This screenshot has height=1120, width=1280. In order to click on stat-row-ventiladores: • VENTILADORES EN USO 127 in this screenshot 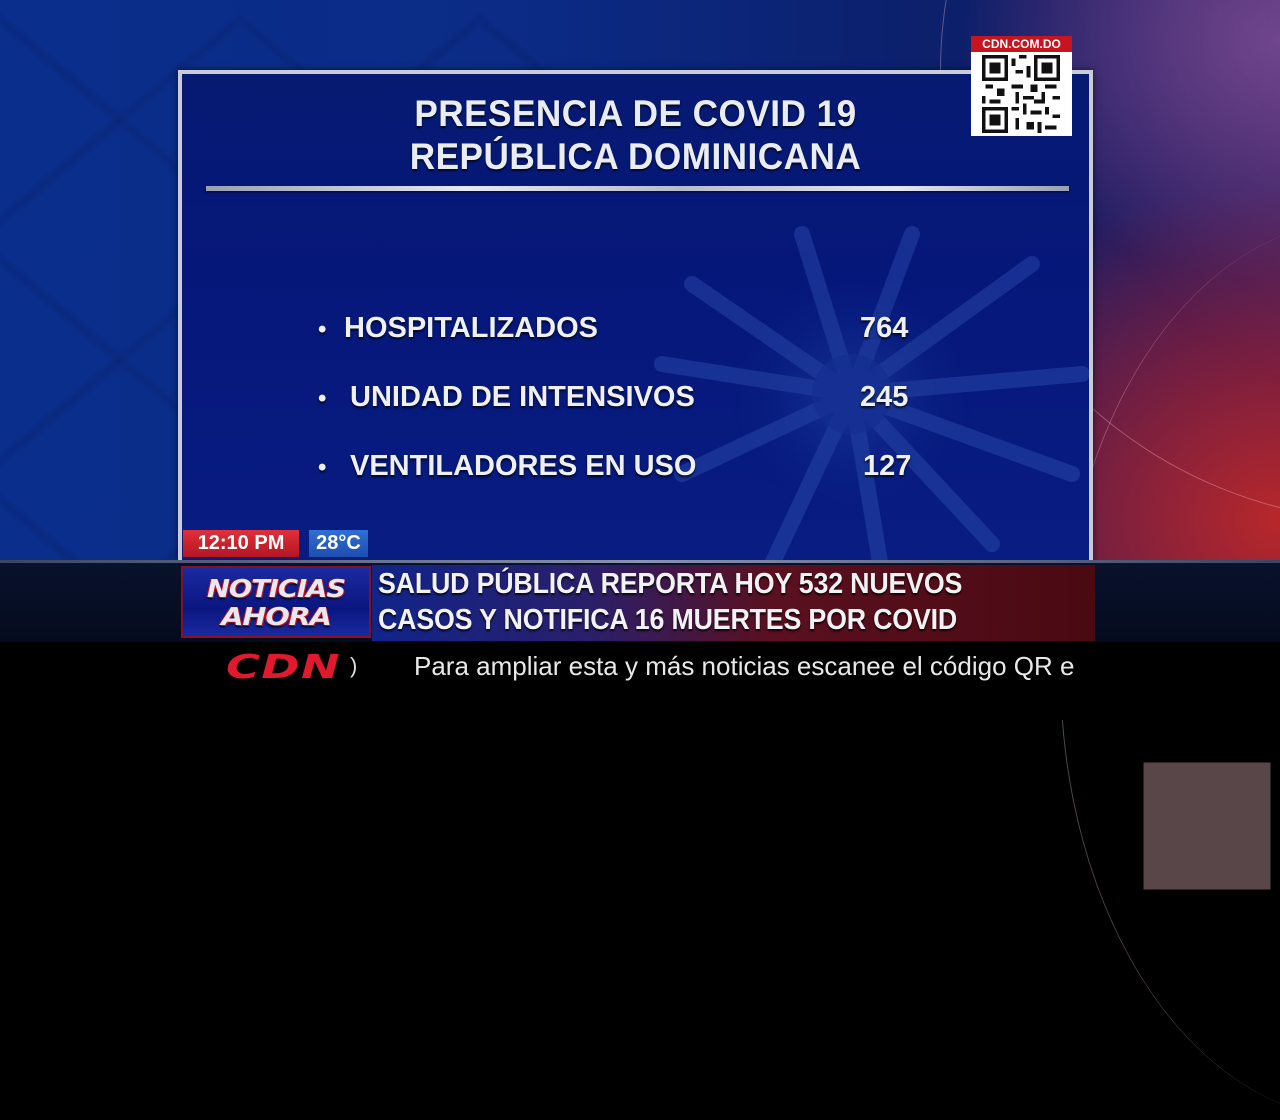, I will do `click(618, 466)`.